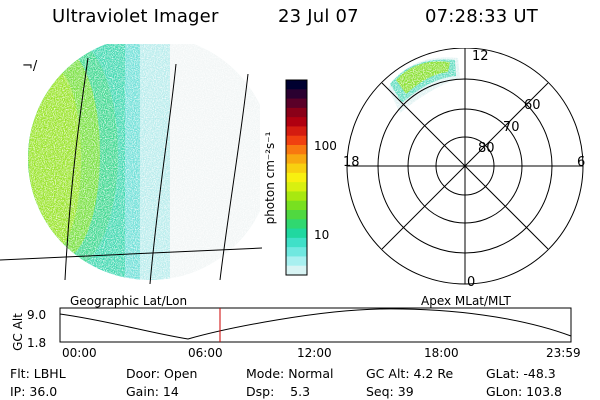 The height and width of the screenshot is (400, 600). Describe the element at coordinates (390, 391) in the screenshot. I see `seq-status: Seq: 39` at that location.